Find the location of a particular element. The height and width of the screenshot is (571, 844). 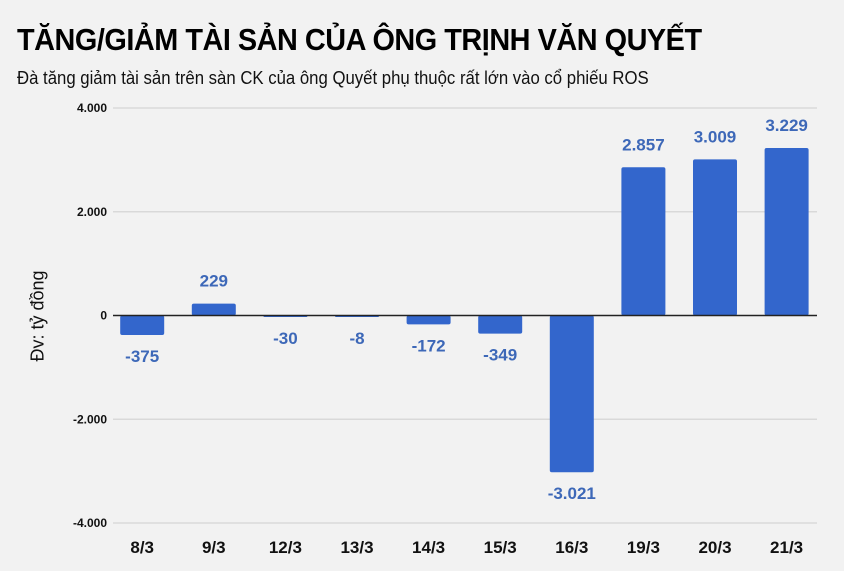

x-category-label: 9/3 is located at coordinates (214, 547).